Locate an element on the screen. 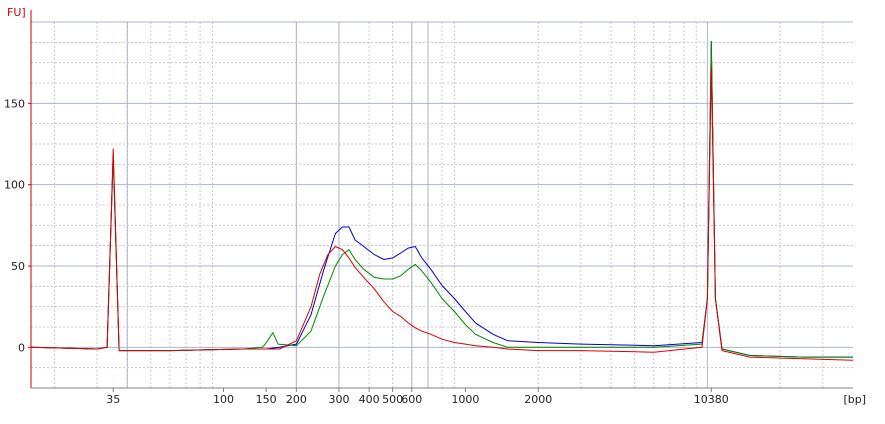 The width and height of the screenshot is (885, 424). x-tick-label: 100 is located at coordinates (223, 399).